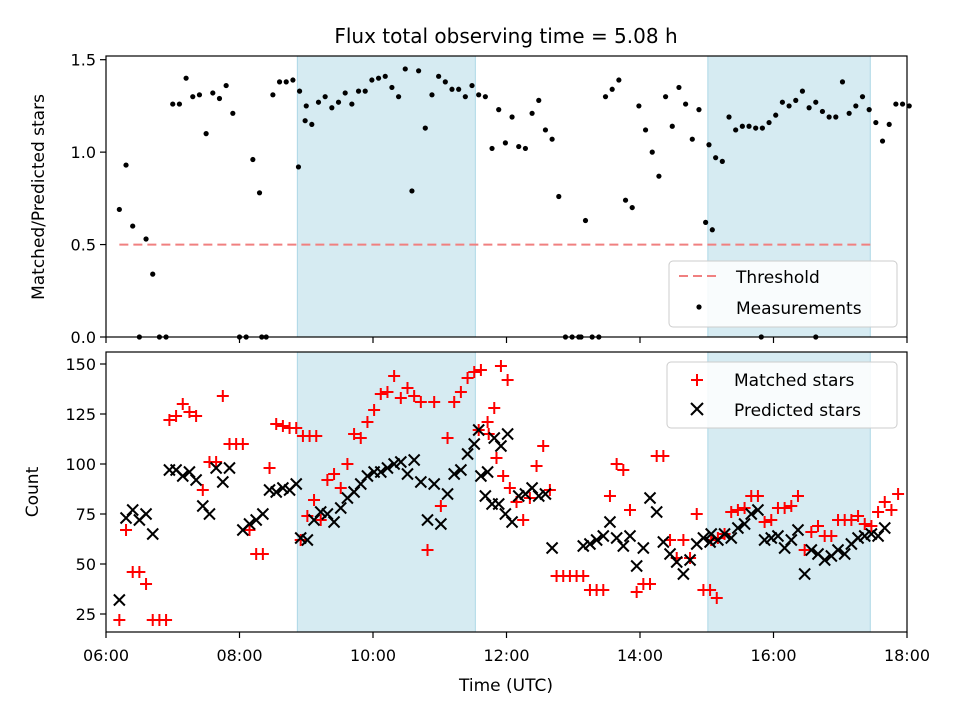 The image size is (960, 720). Describe the element at coordinates (80, 364) in the screenshot. I see `bot-ytick-label-5: 150` at that location.